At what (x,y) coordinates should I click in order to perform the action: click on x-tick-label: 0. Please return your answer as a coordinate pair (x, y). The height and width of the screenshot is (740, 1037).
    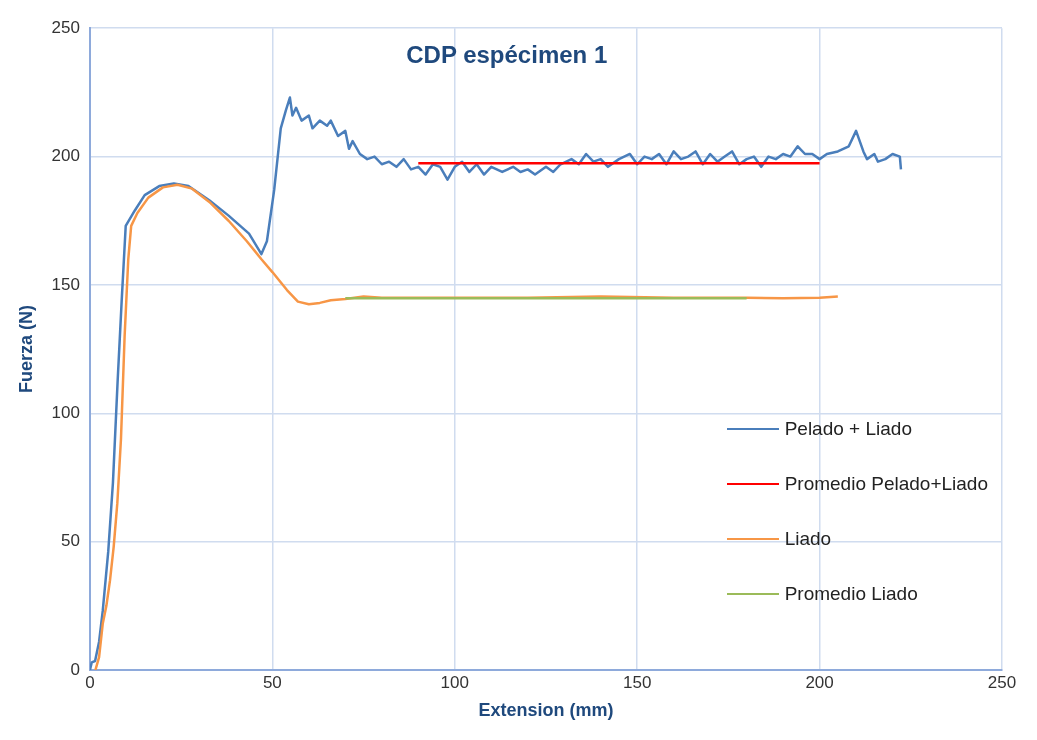
    Looking at the image, I should click on (90, 682).